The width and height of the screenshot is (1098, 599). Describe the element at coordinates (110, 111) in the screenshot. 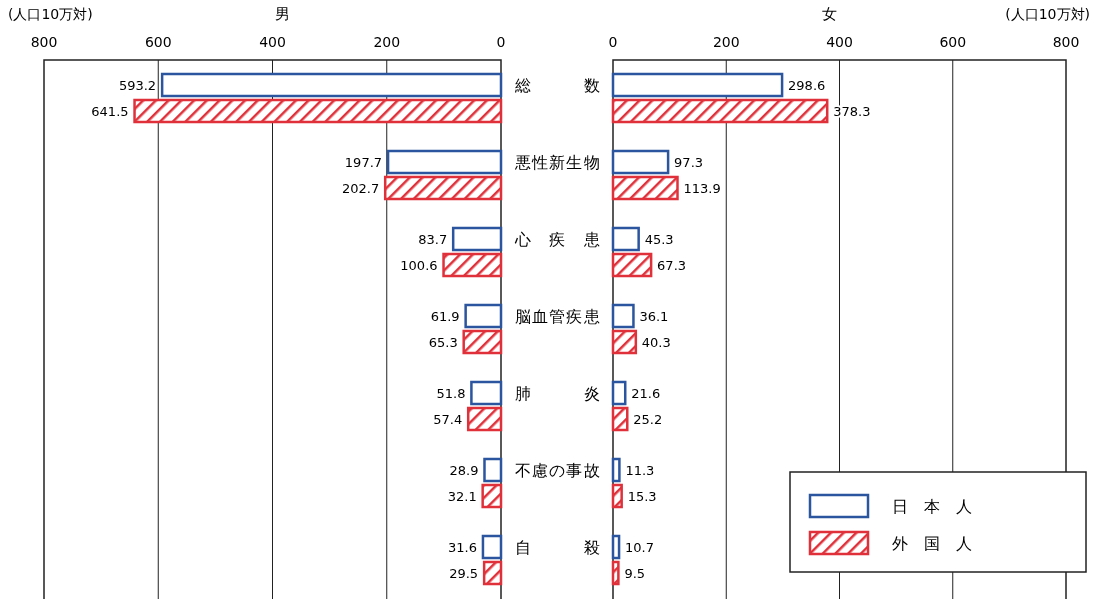

I see `data-label: 641.5` at that location.